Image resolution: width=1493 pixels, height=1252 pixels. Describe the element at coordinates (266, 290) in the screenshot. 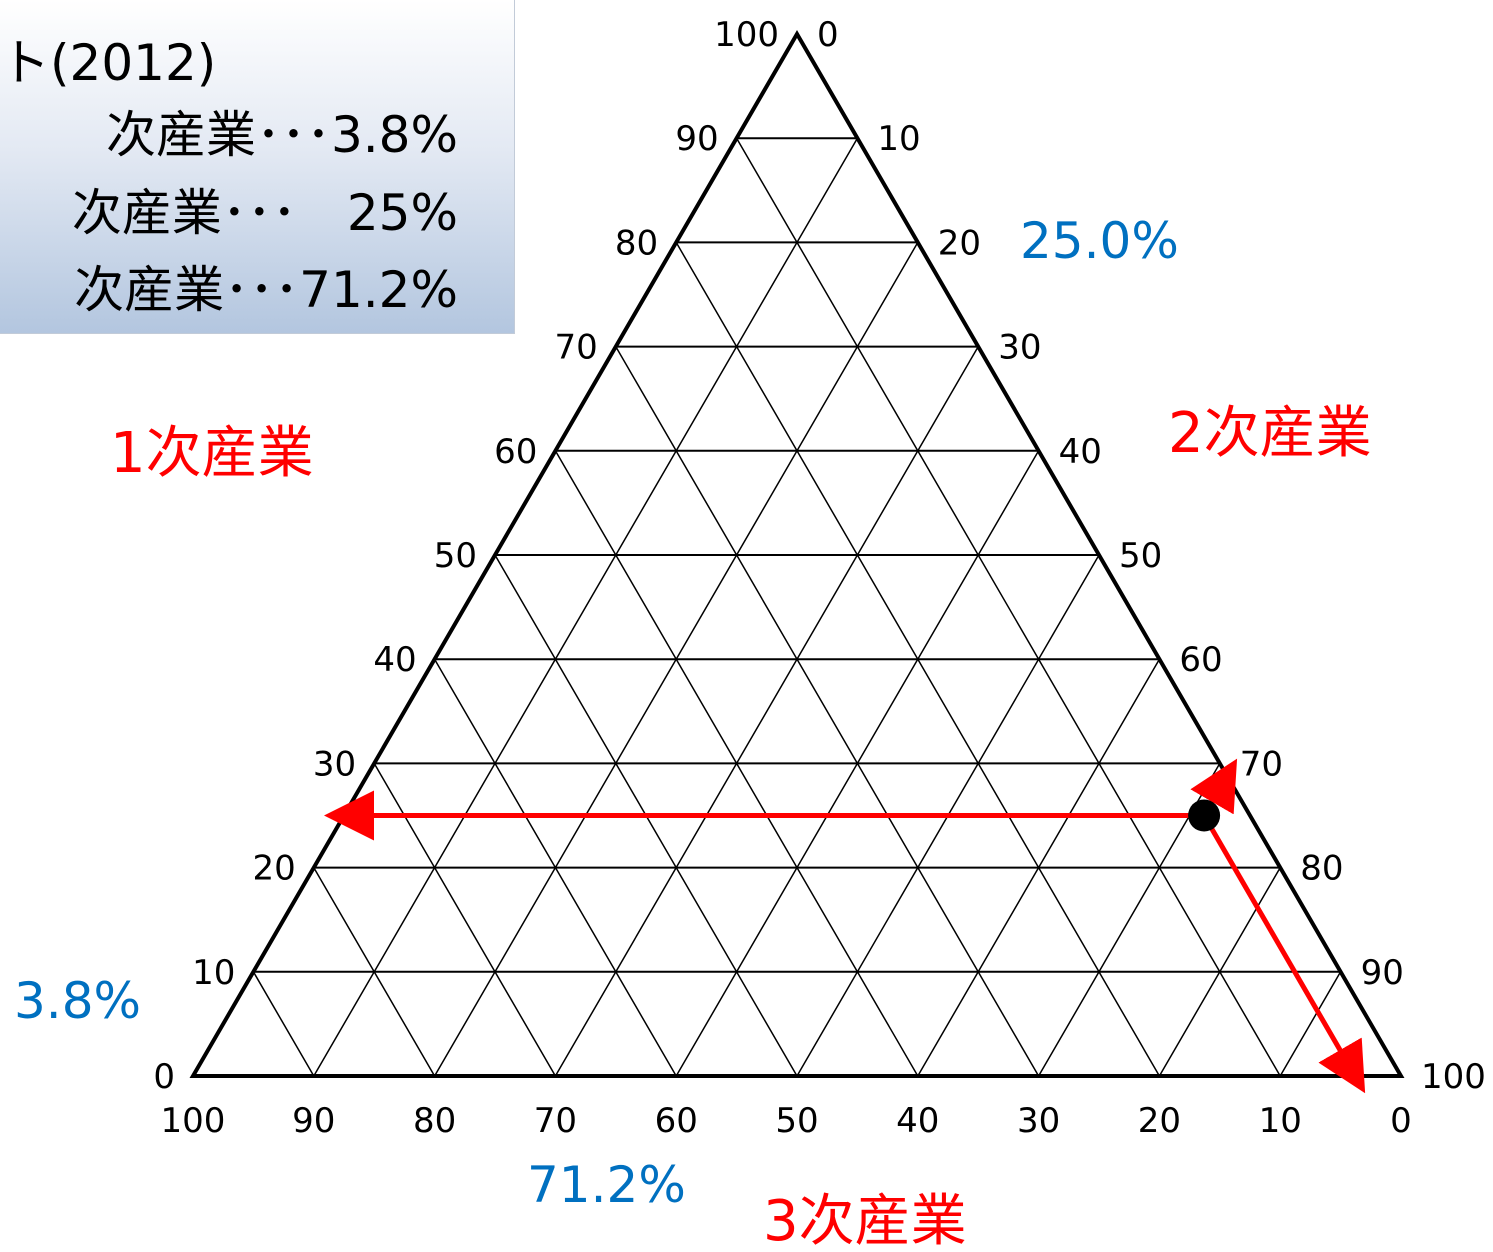

I see `legend-line-tertiary: 次産業･･･71.2%` at that location.